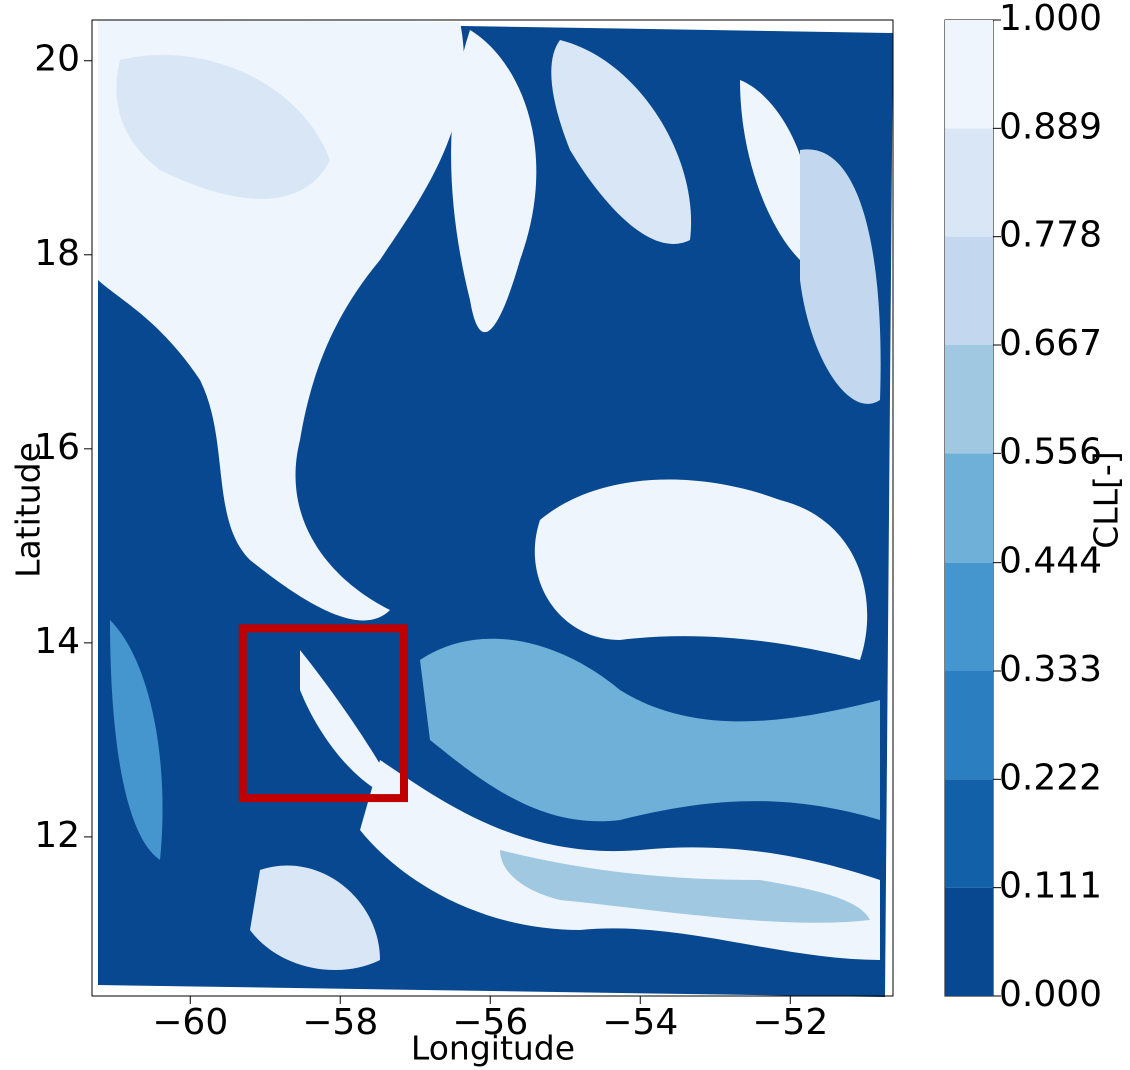 Image resolution: width=1130 pixels, height=1070 pixels. What do you see at coordinates (323, 713) in the screenshot?
I see `region-box` at bounding box center [323, 713].